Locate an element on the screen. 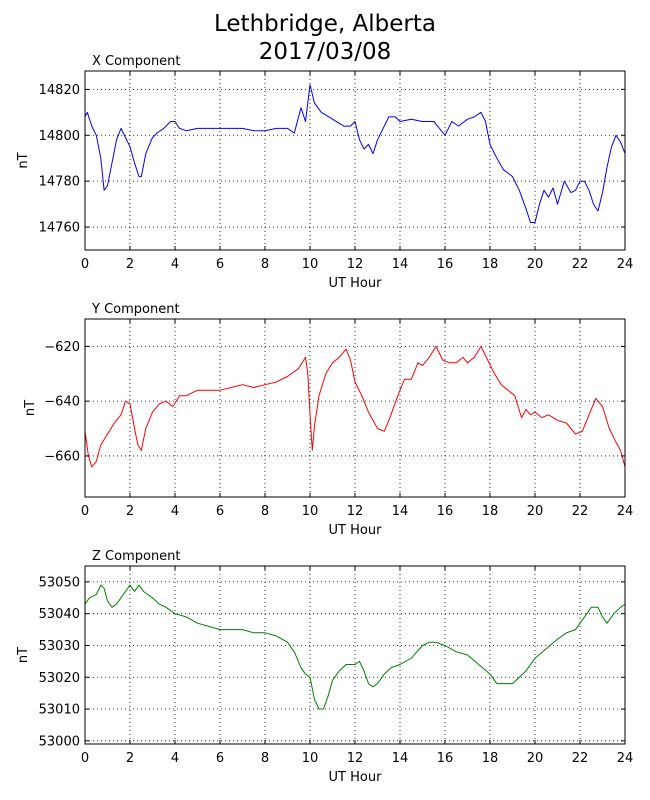 The width and height of the screenshot is (650, 800). figure-title-location: Lethbridge, Alberta is located at coordinates (324, 24).